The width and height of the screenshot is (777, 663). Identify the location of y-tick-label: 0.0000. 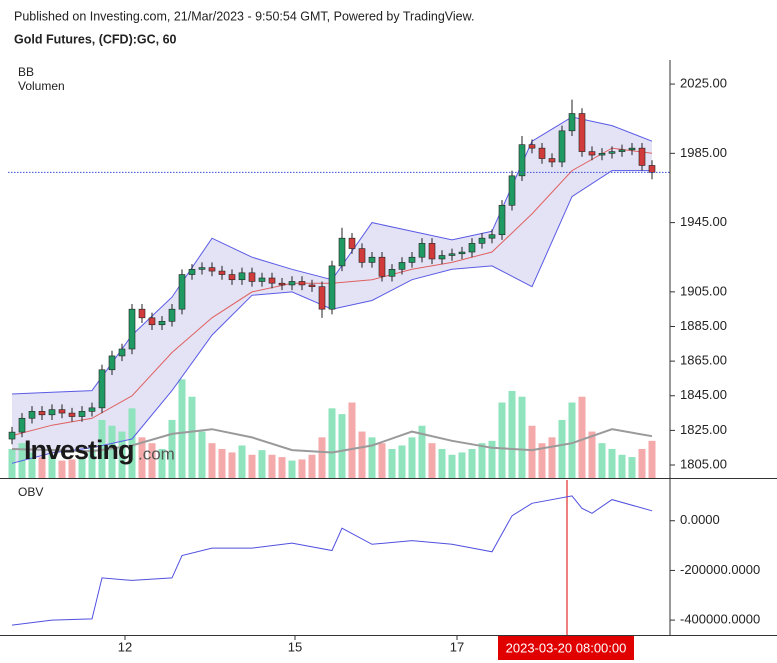
(700, 519).